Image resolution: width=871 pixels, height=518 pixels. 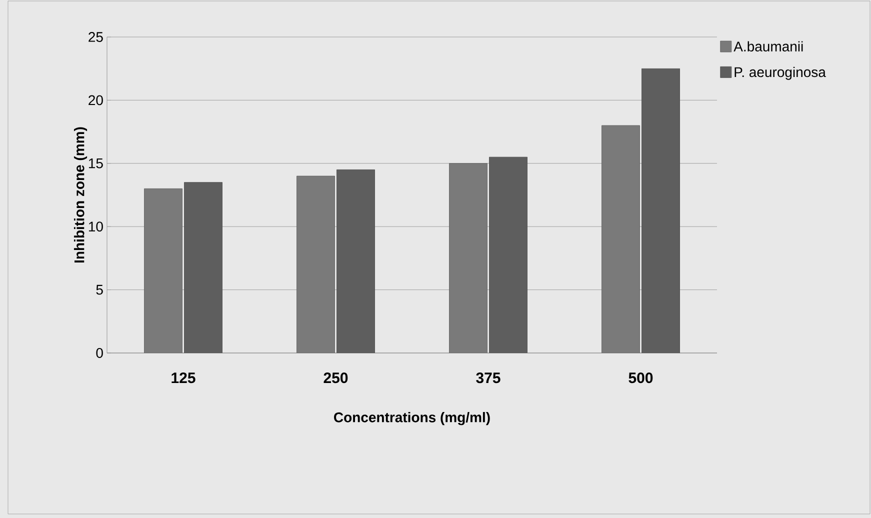 What do you see at coordinates (780, 73) in the screenshot?
I see `legend-label: P. aeuroginosa` at bounding box center [780, 73].